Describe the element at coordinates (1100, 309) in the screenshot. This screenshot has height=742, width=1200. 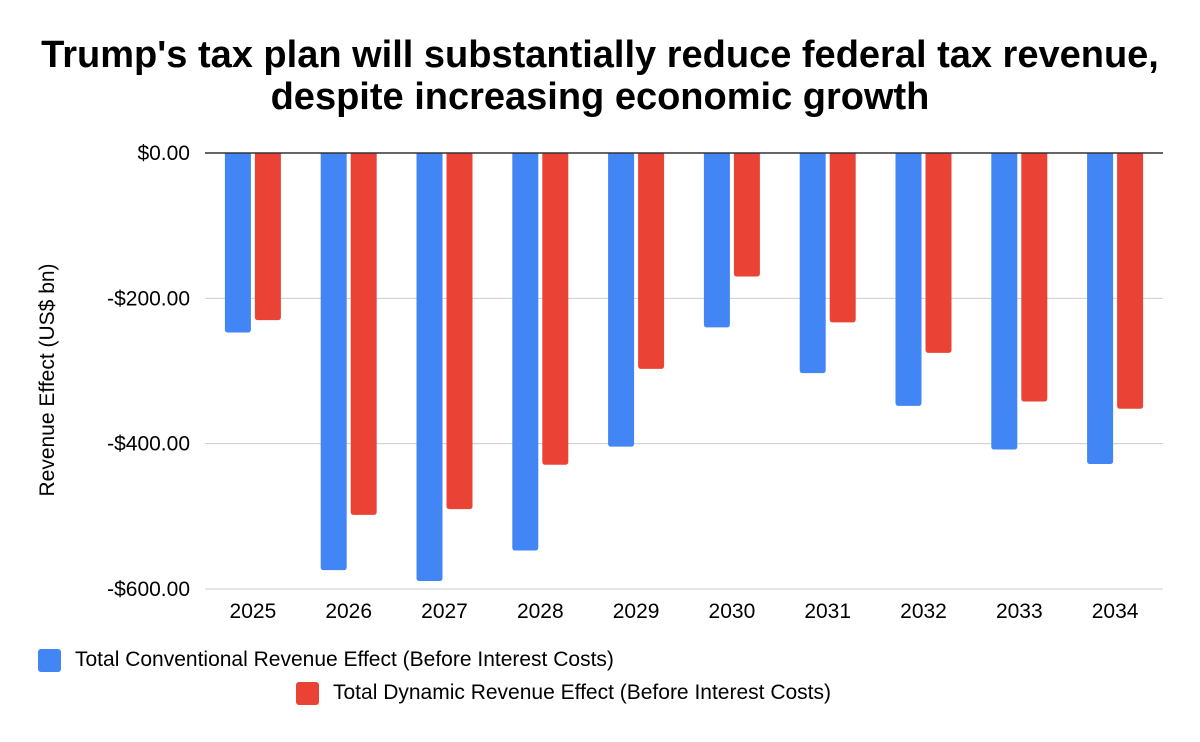
I see `bar-conventional-2034` at that location.